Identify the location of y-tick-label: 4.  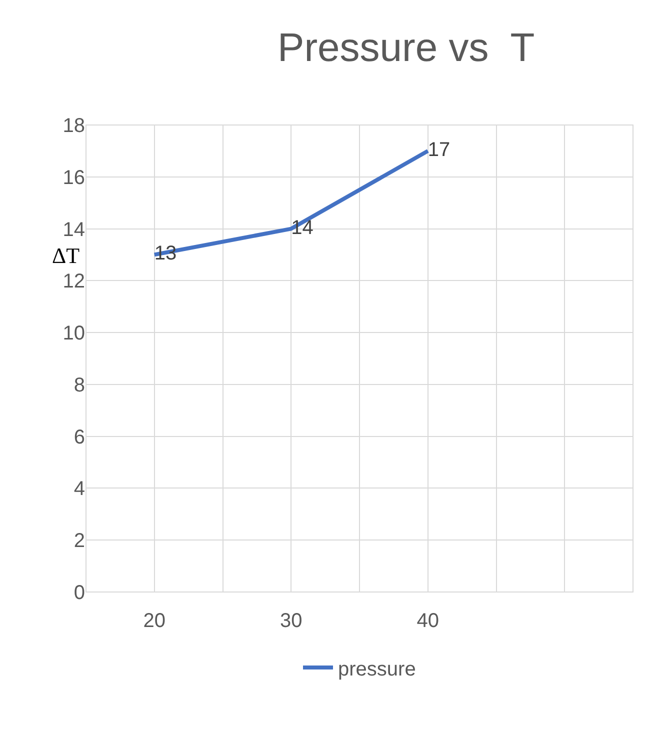
(79, 489).